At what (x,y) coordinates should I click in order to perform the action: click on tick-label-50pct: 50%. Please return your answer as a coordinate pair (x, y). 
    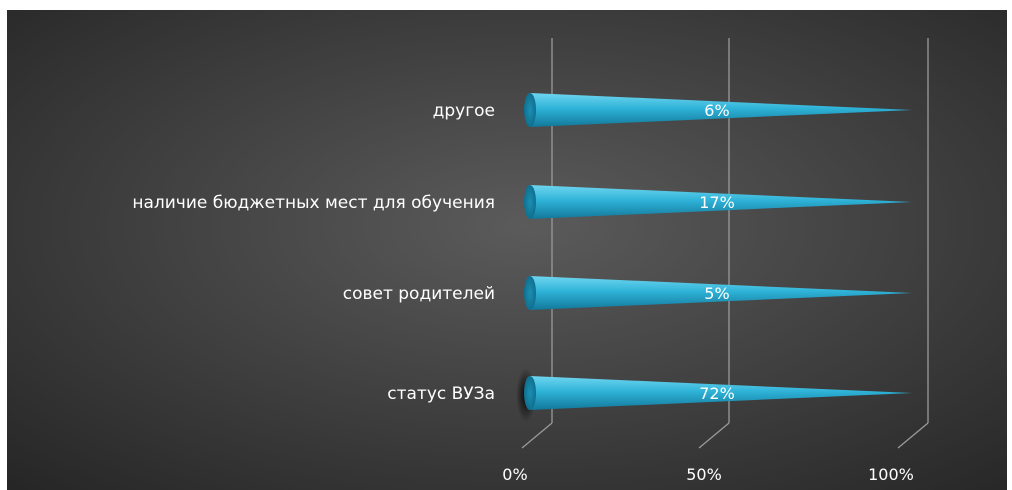
    Looking at the image, I should click on (704, 474).